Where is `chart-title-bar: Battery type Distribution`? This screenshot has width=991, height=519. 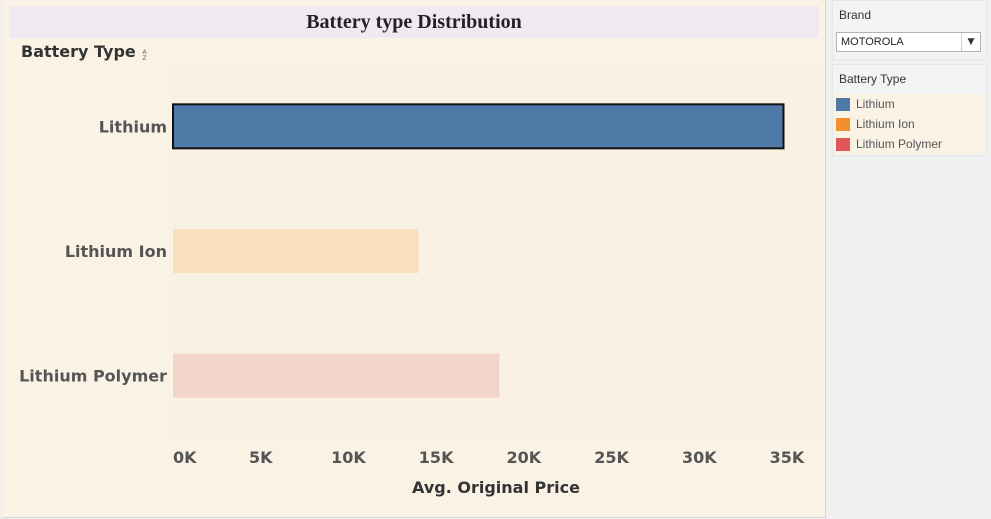
chart-title-bar: Battery type Distribution is located at coordinates (414, 22).